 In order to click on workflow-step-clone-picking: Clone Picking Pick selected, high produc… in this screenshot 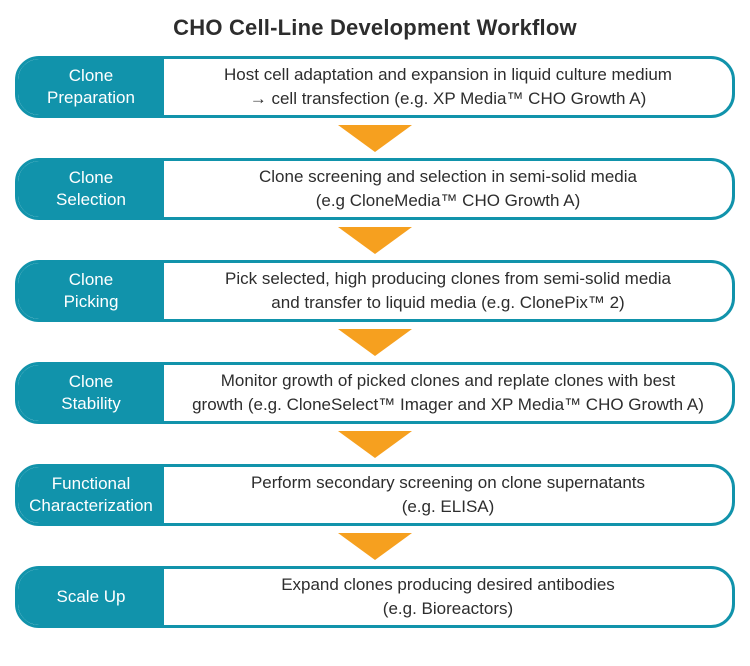, I will do `click(375, 291)`.